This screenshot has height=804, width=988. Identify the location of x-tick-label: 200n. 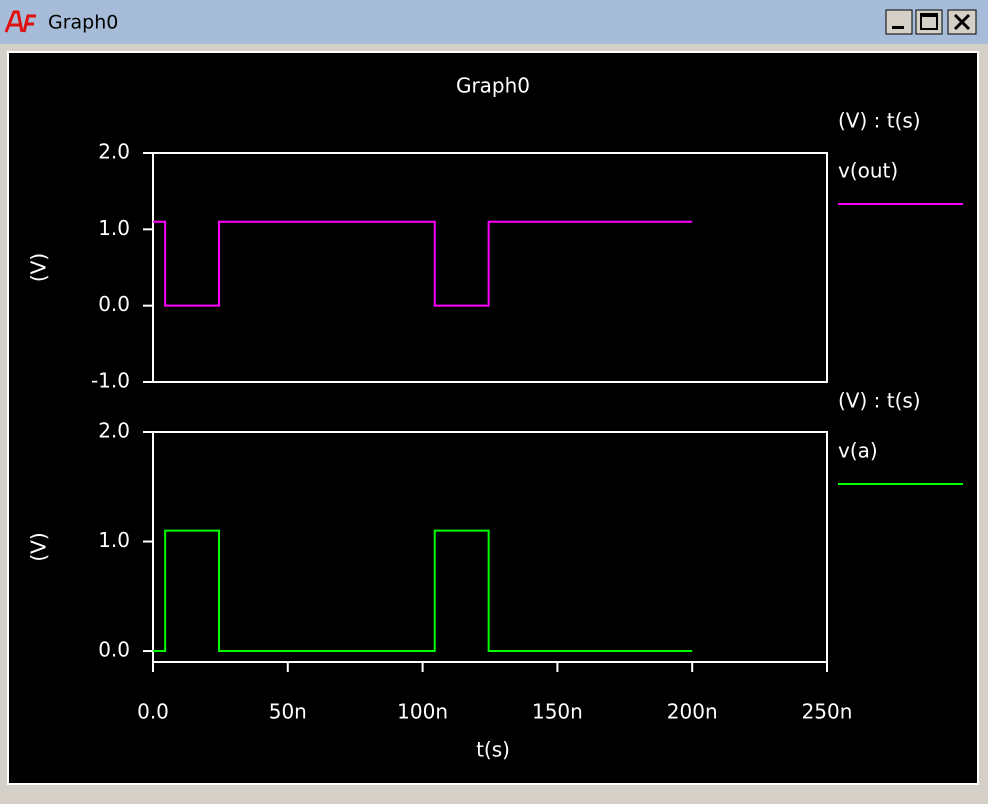
(692, 712).